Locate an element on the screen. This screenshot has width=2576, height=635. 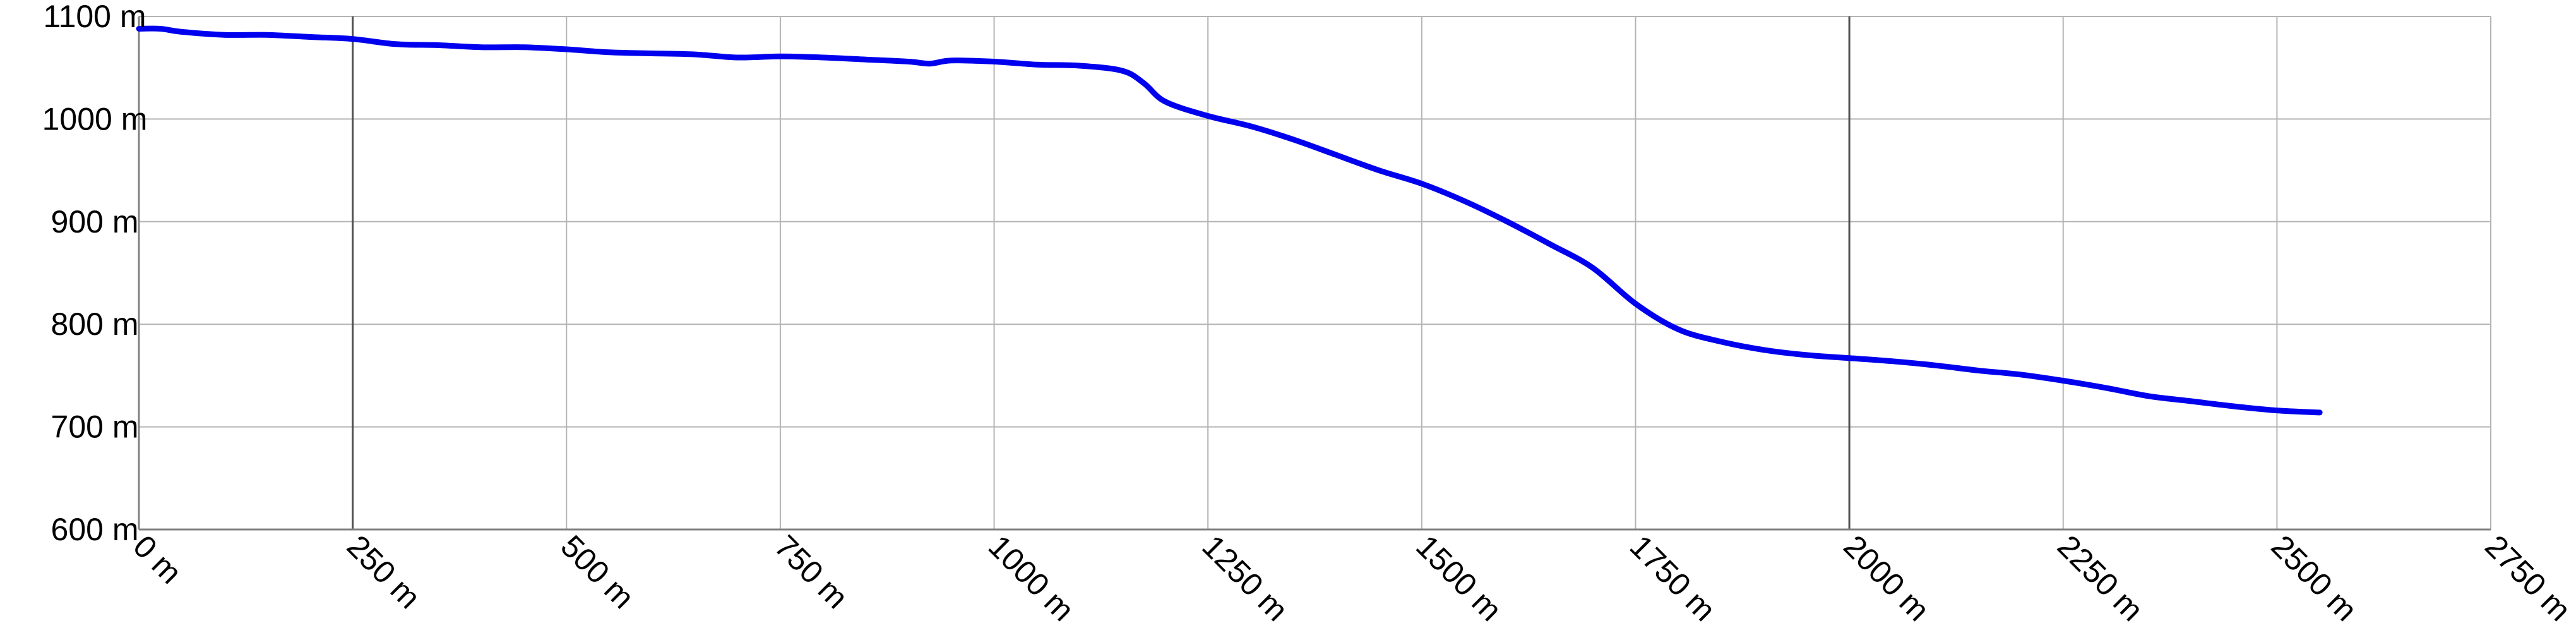
y-tick-label: 800 m is located at coordinates (95, 324).